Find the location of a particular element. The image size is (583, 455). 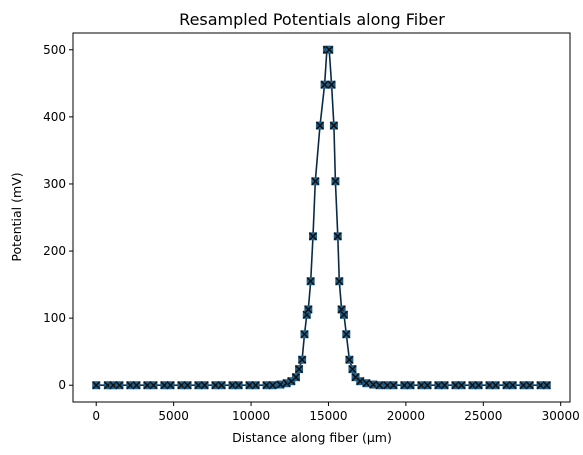

y-tick-label: 500 is located at coordinates (54, 50).